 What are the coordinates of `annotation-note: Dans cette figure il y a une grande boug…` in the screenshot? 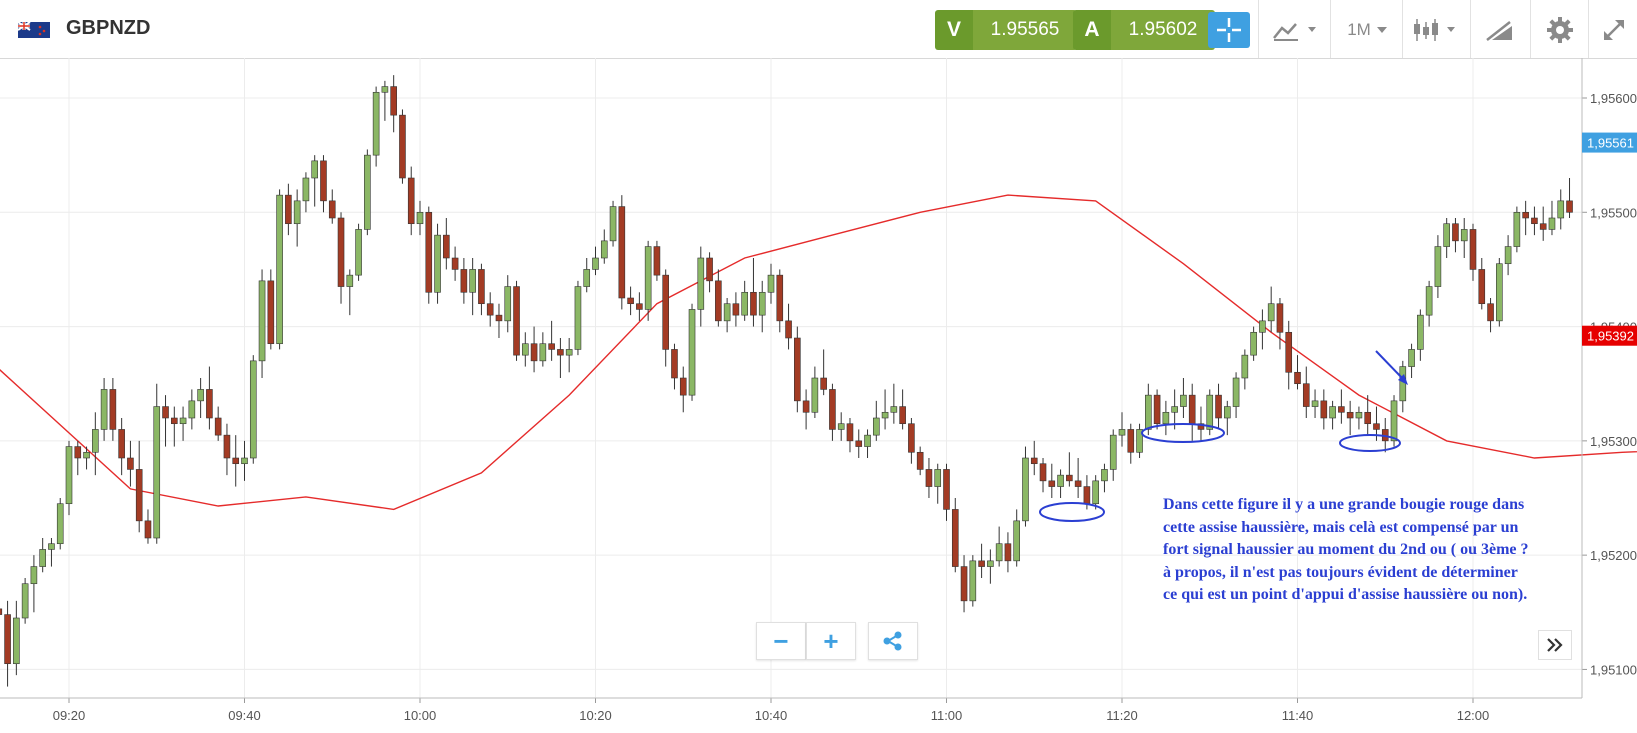 It's located at (1393, 550).